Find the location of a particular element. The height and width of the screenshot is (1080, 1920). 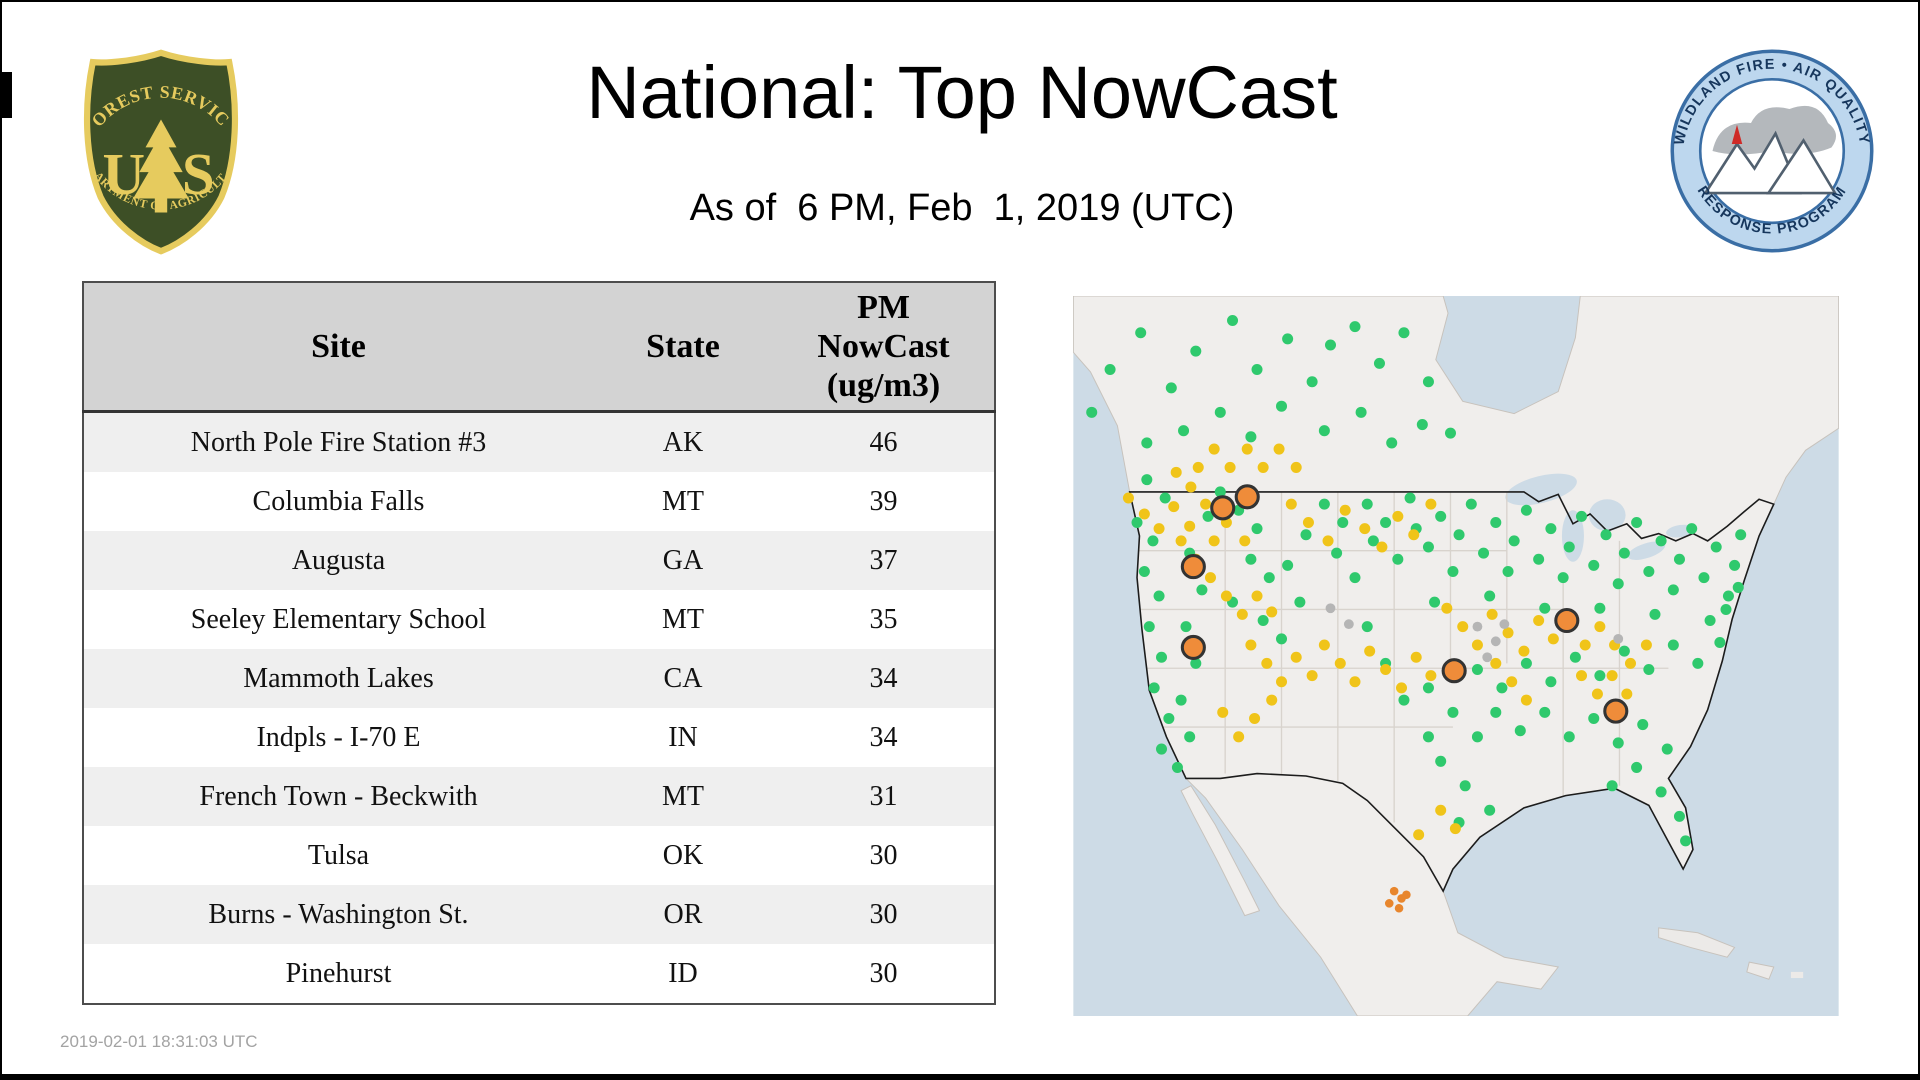

table-row: Pinehurst ID 30 is located at coordinates (539, 974).